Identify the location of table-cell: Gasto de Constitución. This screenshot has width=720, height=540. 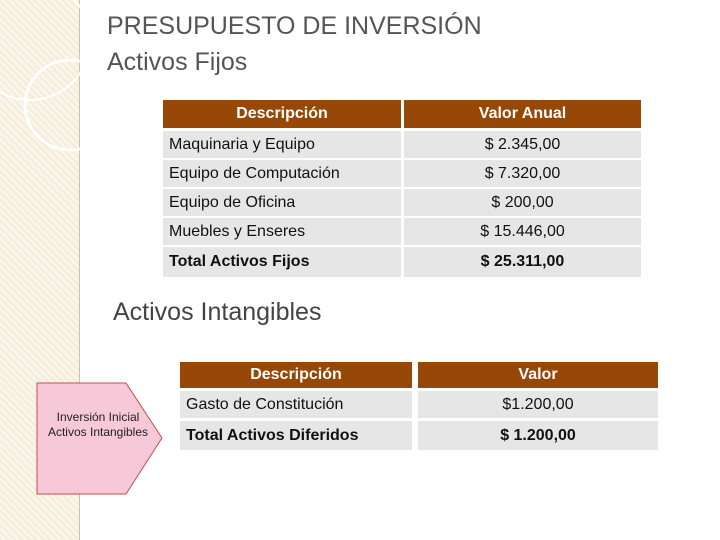
(296, 404).